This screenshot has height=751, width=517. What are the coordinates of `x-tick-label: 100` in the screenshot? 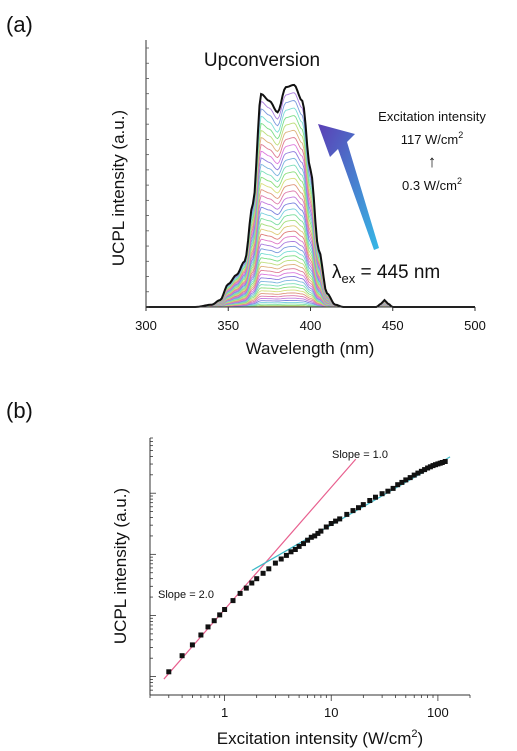 It's located at (438, 712).